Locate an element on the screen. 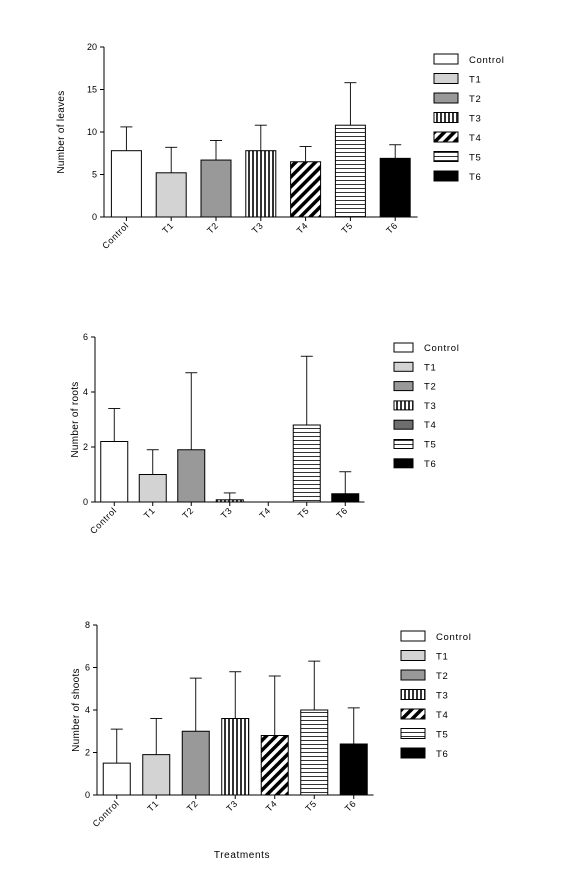  y-axis-title: Number of leaves is located at coordinates (61, 131).